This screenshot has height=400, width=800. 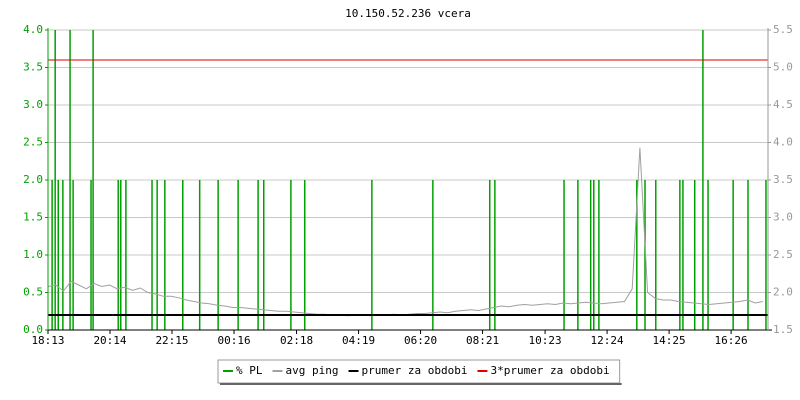 What do you see at coordinates (783, 179) in the screenshot?
I see `y2-tick-label: 3.5` at bounding box center [783, 179].